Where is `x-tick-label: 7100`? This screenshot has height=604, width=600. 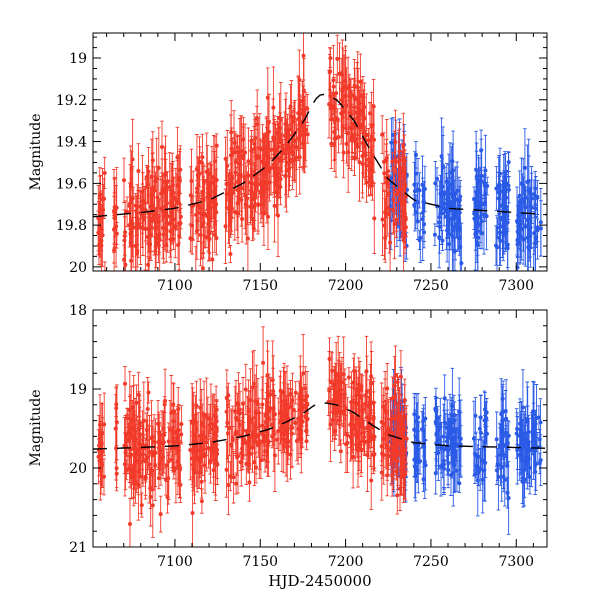 x-tick-label: 7100 is located at coordinates (175, 562).